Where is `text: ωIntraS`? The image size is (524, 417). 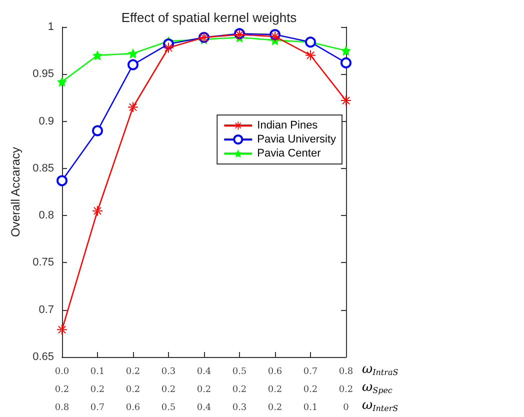 text: ωIntraS is located at coordinates (380, 369).